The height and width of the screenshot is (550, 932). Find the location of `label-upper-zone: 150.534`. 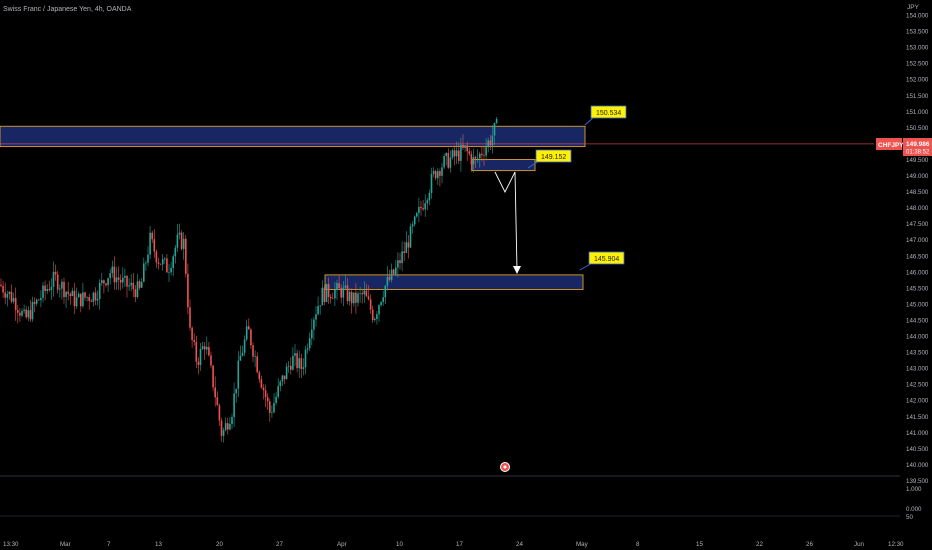

label-upper-zone: 150.534 is located at coordinates (608, 112).